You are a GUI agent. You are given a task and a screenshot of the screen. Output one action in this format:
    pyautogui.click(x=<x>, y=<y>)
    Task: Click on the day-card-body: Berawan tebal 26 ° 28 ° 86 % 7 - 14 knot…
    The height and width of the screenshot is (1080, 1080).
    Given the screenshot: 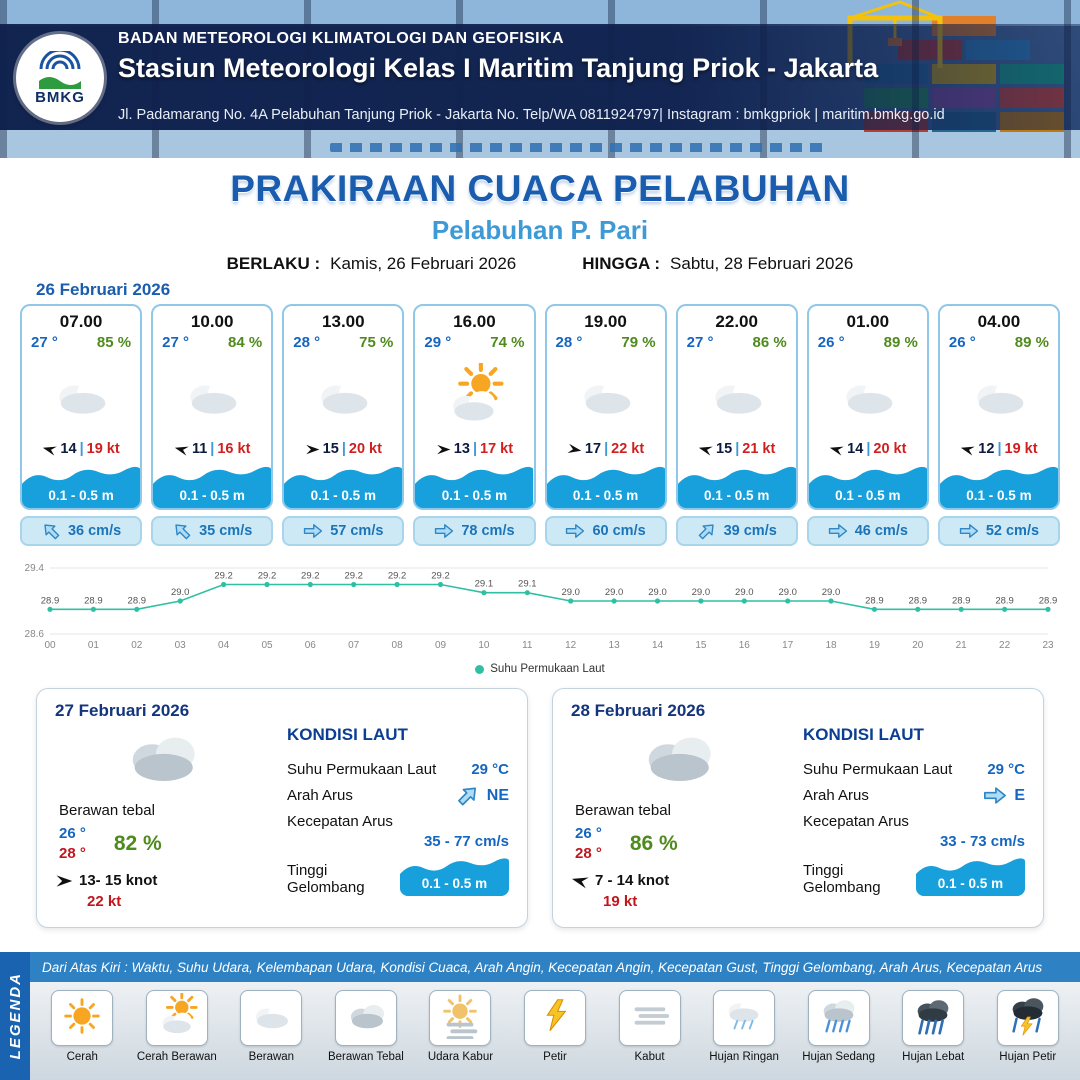 What is the action you would take?
    pyautogui.click(x=798, y=815)
    